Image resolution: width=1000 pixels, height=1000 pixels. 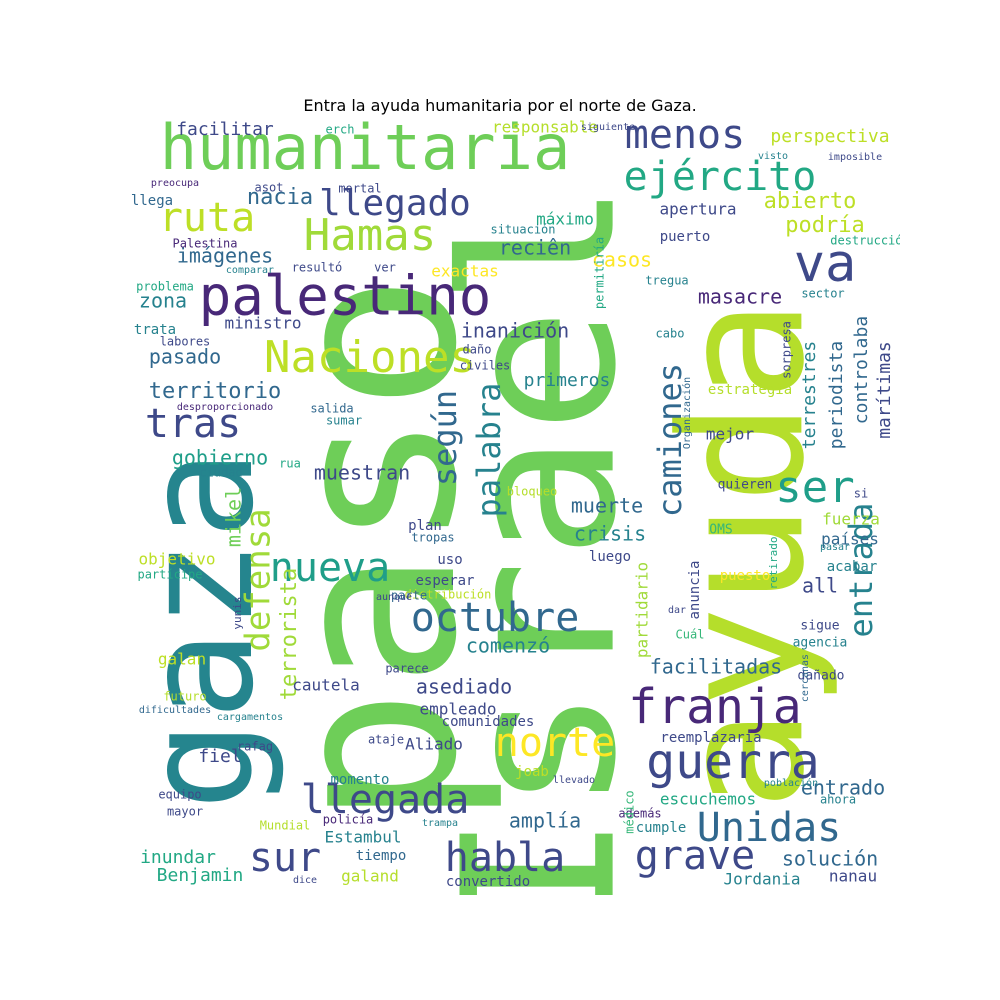 I want to click on cloud-word: tiempo, so click(x=381, y=856).